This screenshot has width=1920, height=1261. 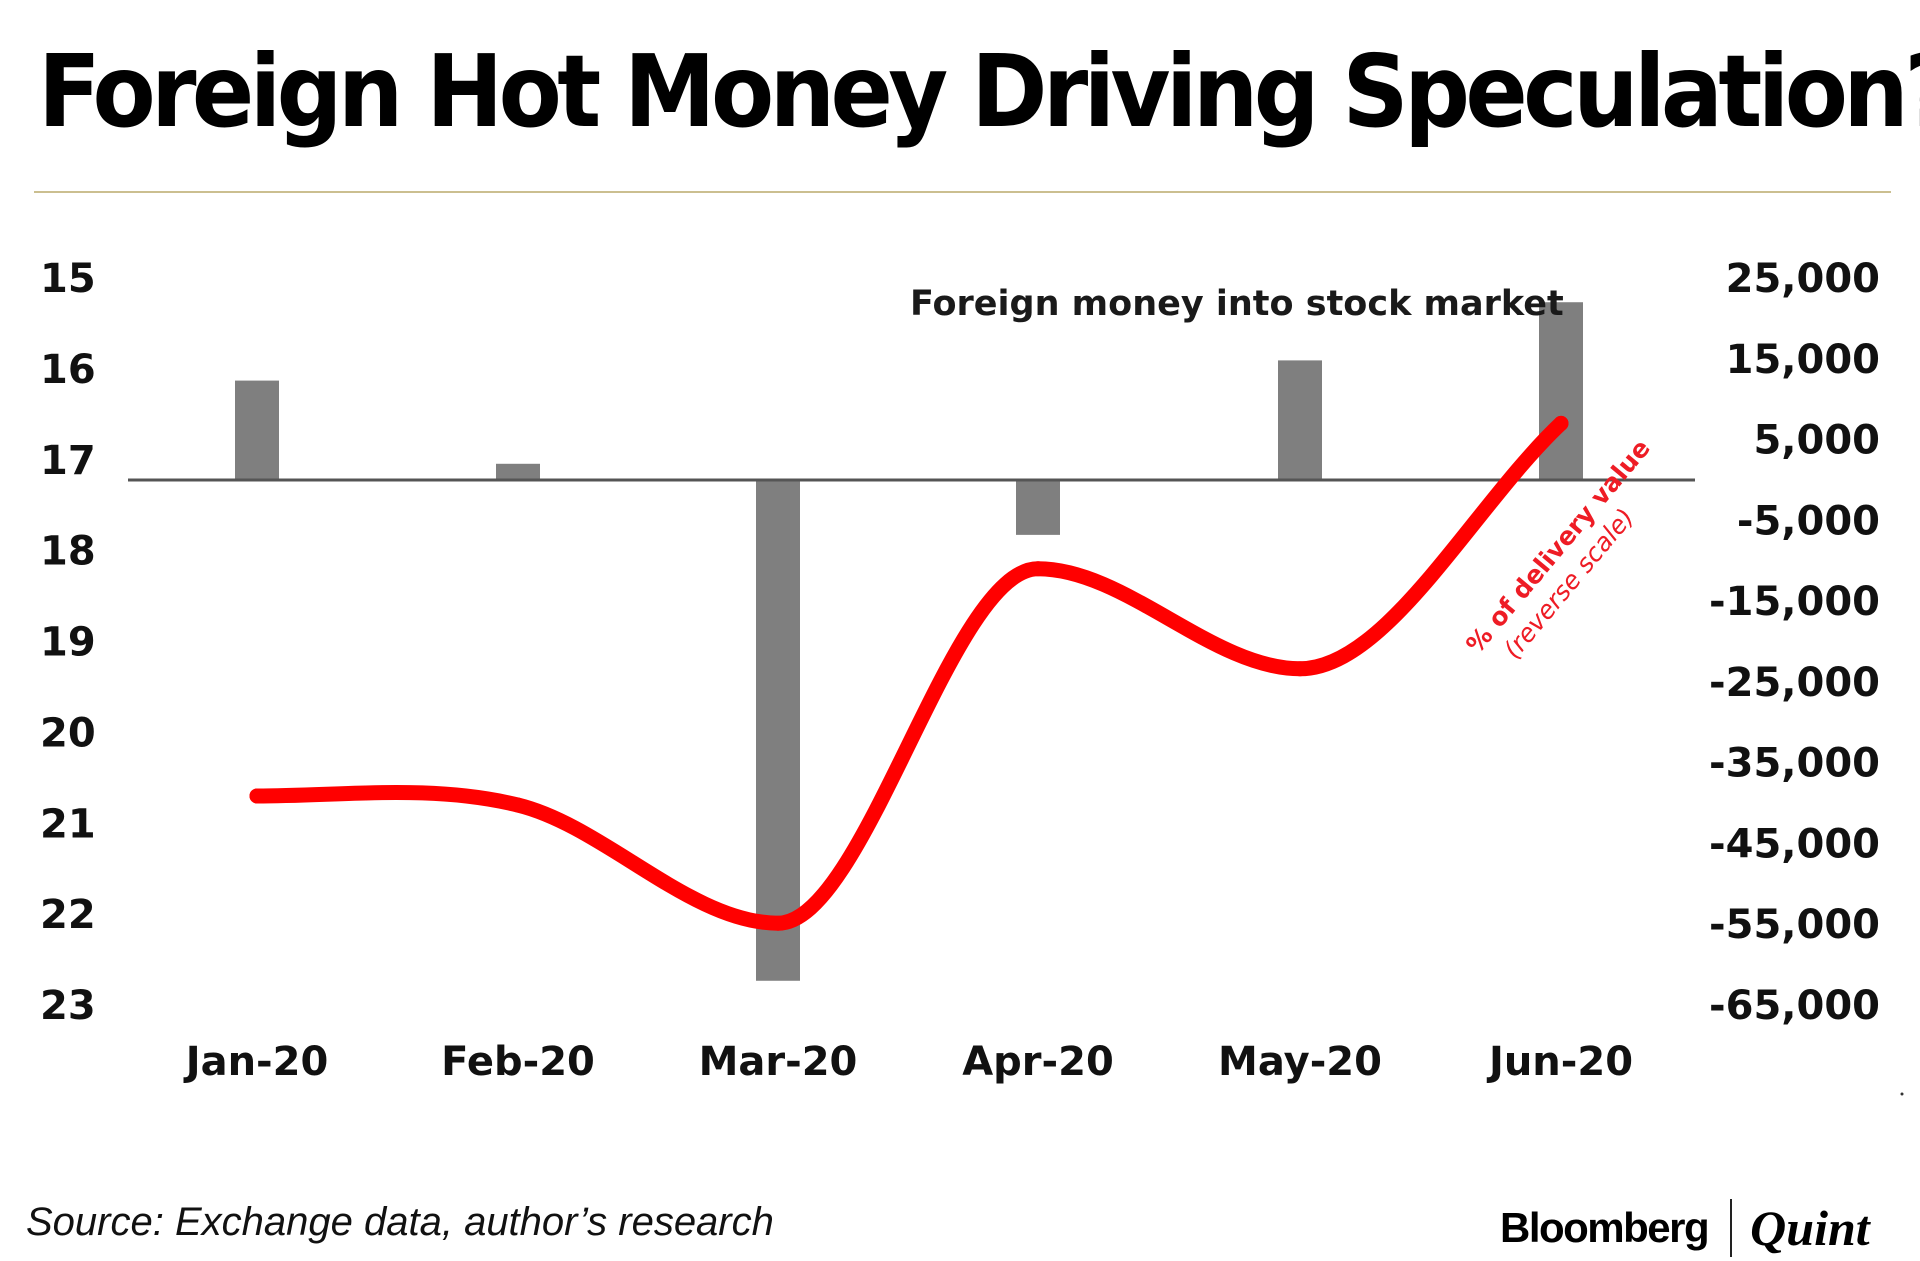 I want to click on left-tick-label: 23, so click(x=68, y=1006).